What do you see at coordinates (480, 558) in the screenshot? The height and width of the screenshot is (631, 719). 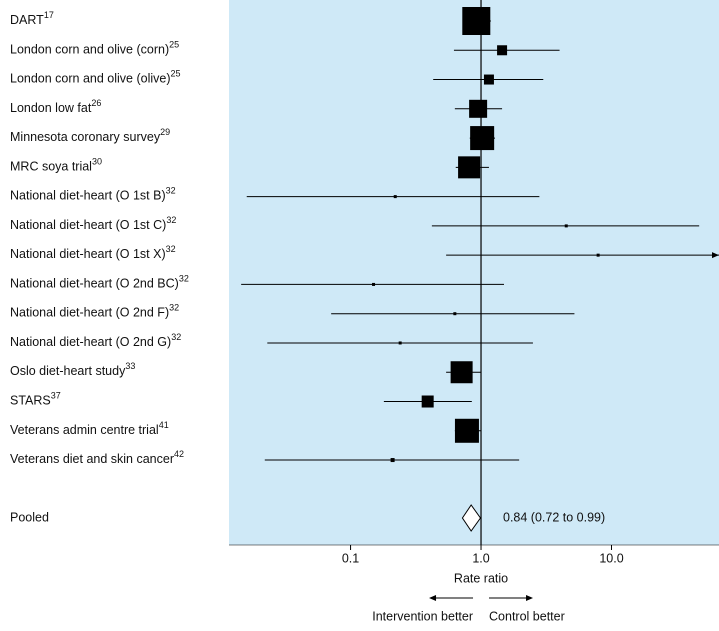 I see `x-tick-label: 1.0` at bounding box center [480, 558].